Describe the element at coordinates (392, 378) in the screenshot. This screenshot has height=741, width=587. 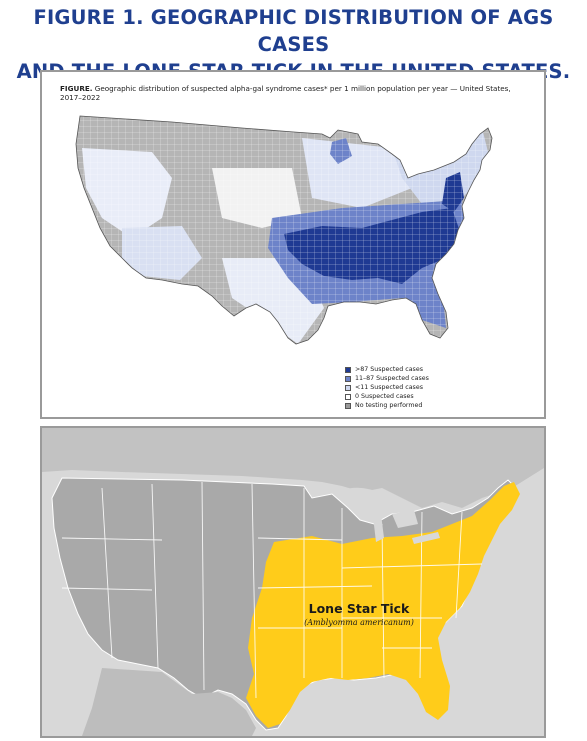
I see `legend-label: 11–87 Suspected cases` at that location.